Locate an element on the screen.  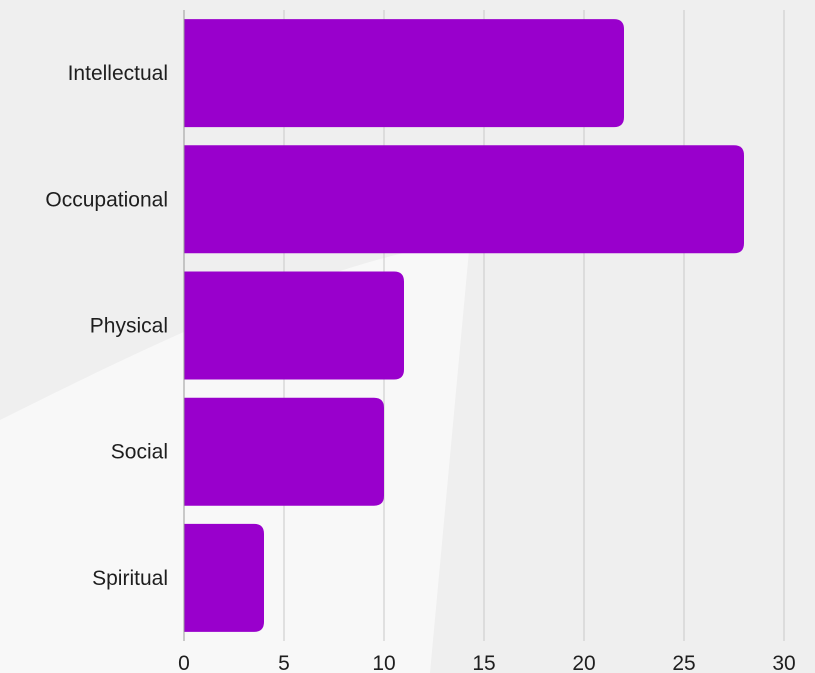
bar-occupational is located at coordinates (464, 199).